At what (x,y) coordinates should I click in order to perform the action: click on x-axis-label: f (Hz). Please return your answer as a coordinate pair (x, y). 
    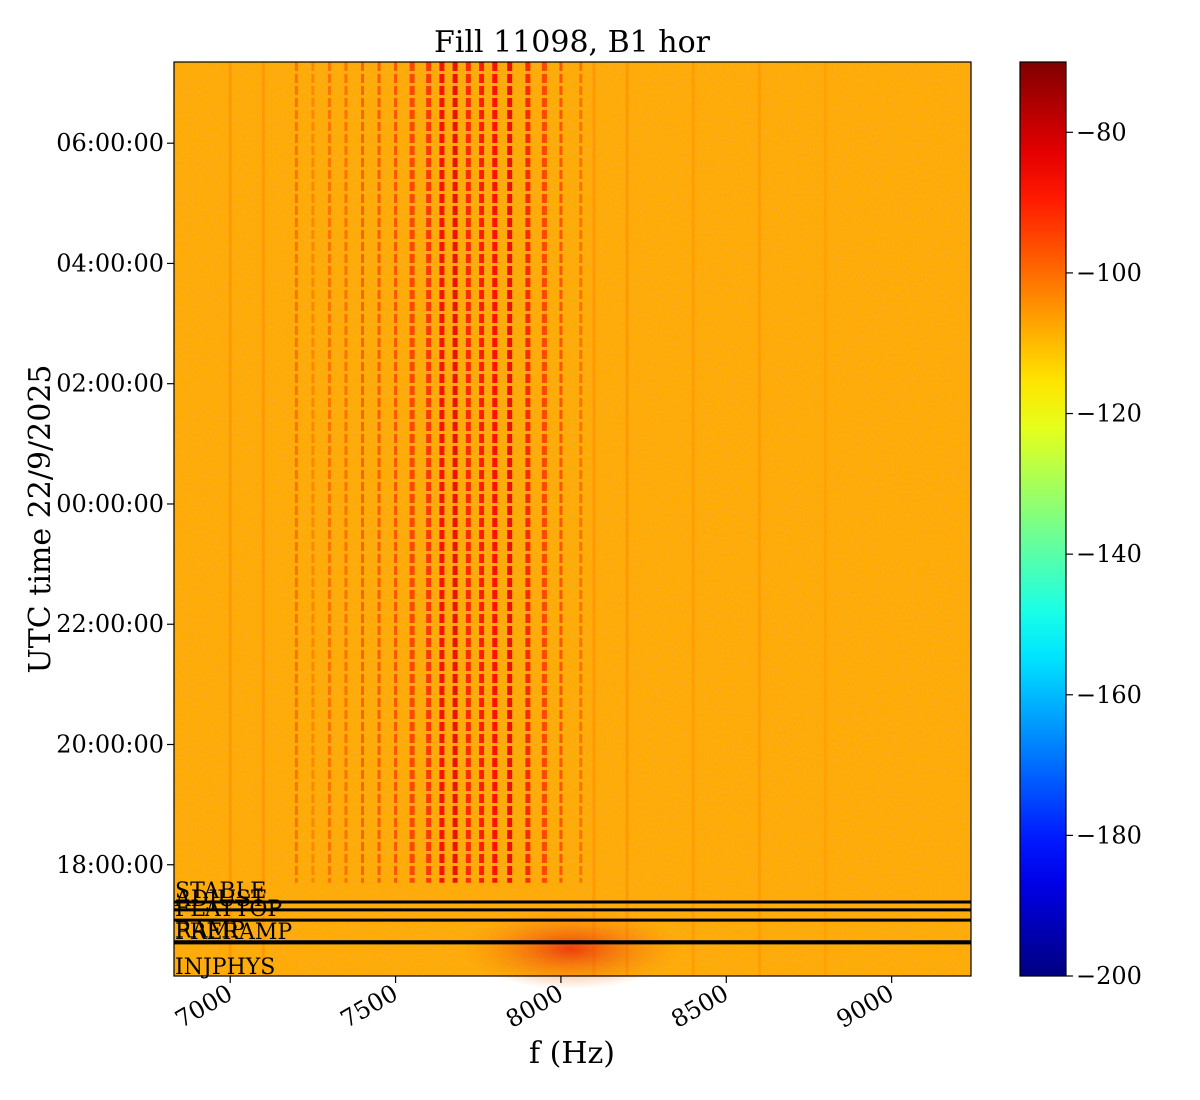
    Looking at the image, I should click on (572, 1053).